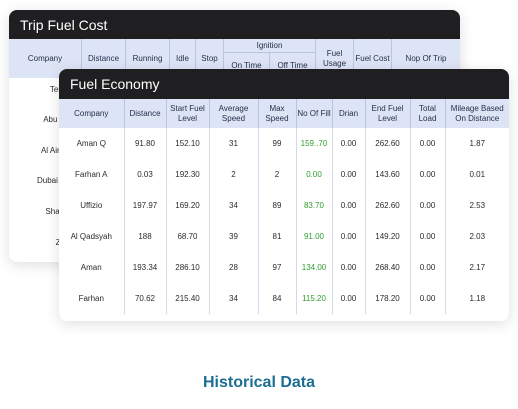 This screenshot has height=409, width=518. Describe the element at coordinates (188, 205) in the screenshot. I see `table-cell: 169.20` at that location.